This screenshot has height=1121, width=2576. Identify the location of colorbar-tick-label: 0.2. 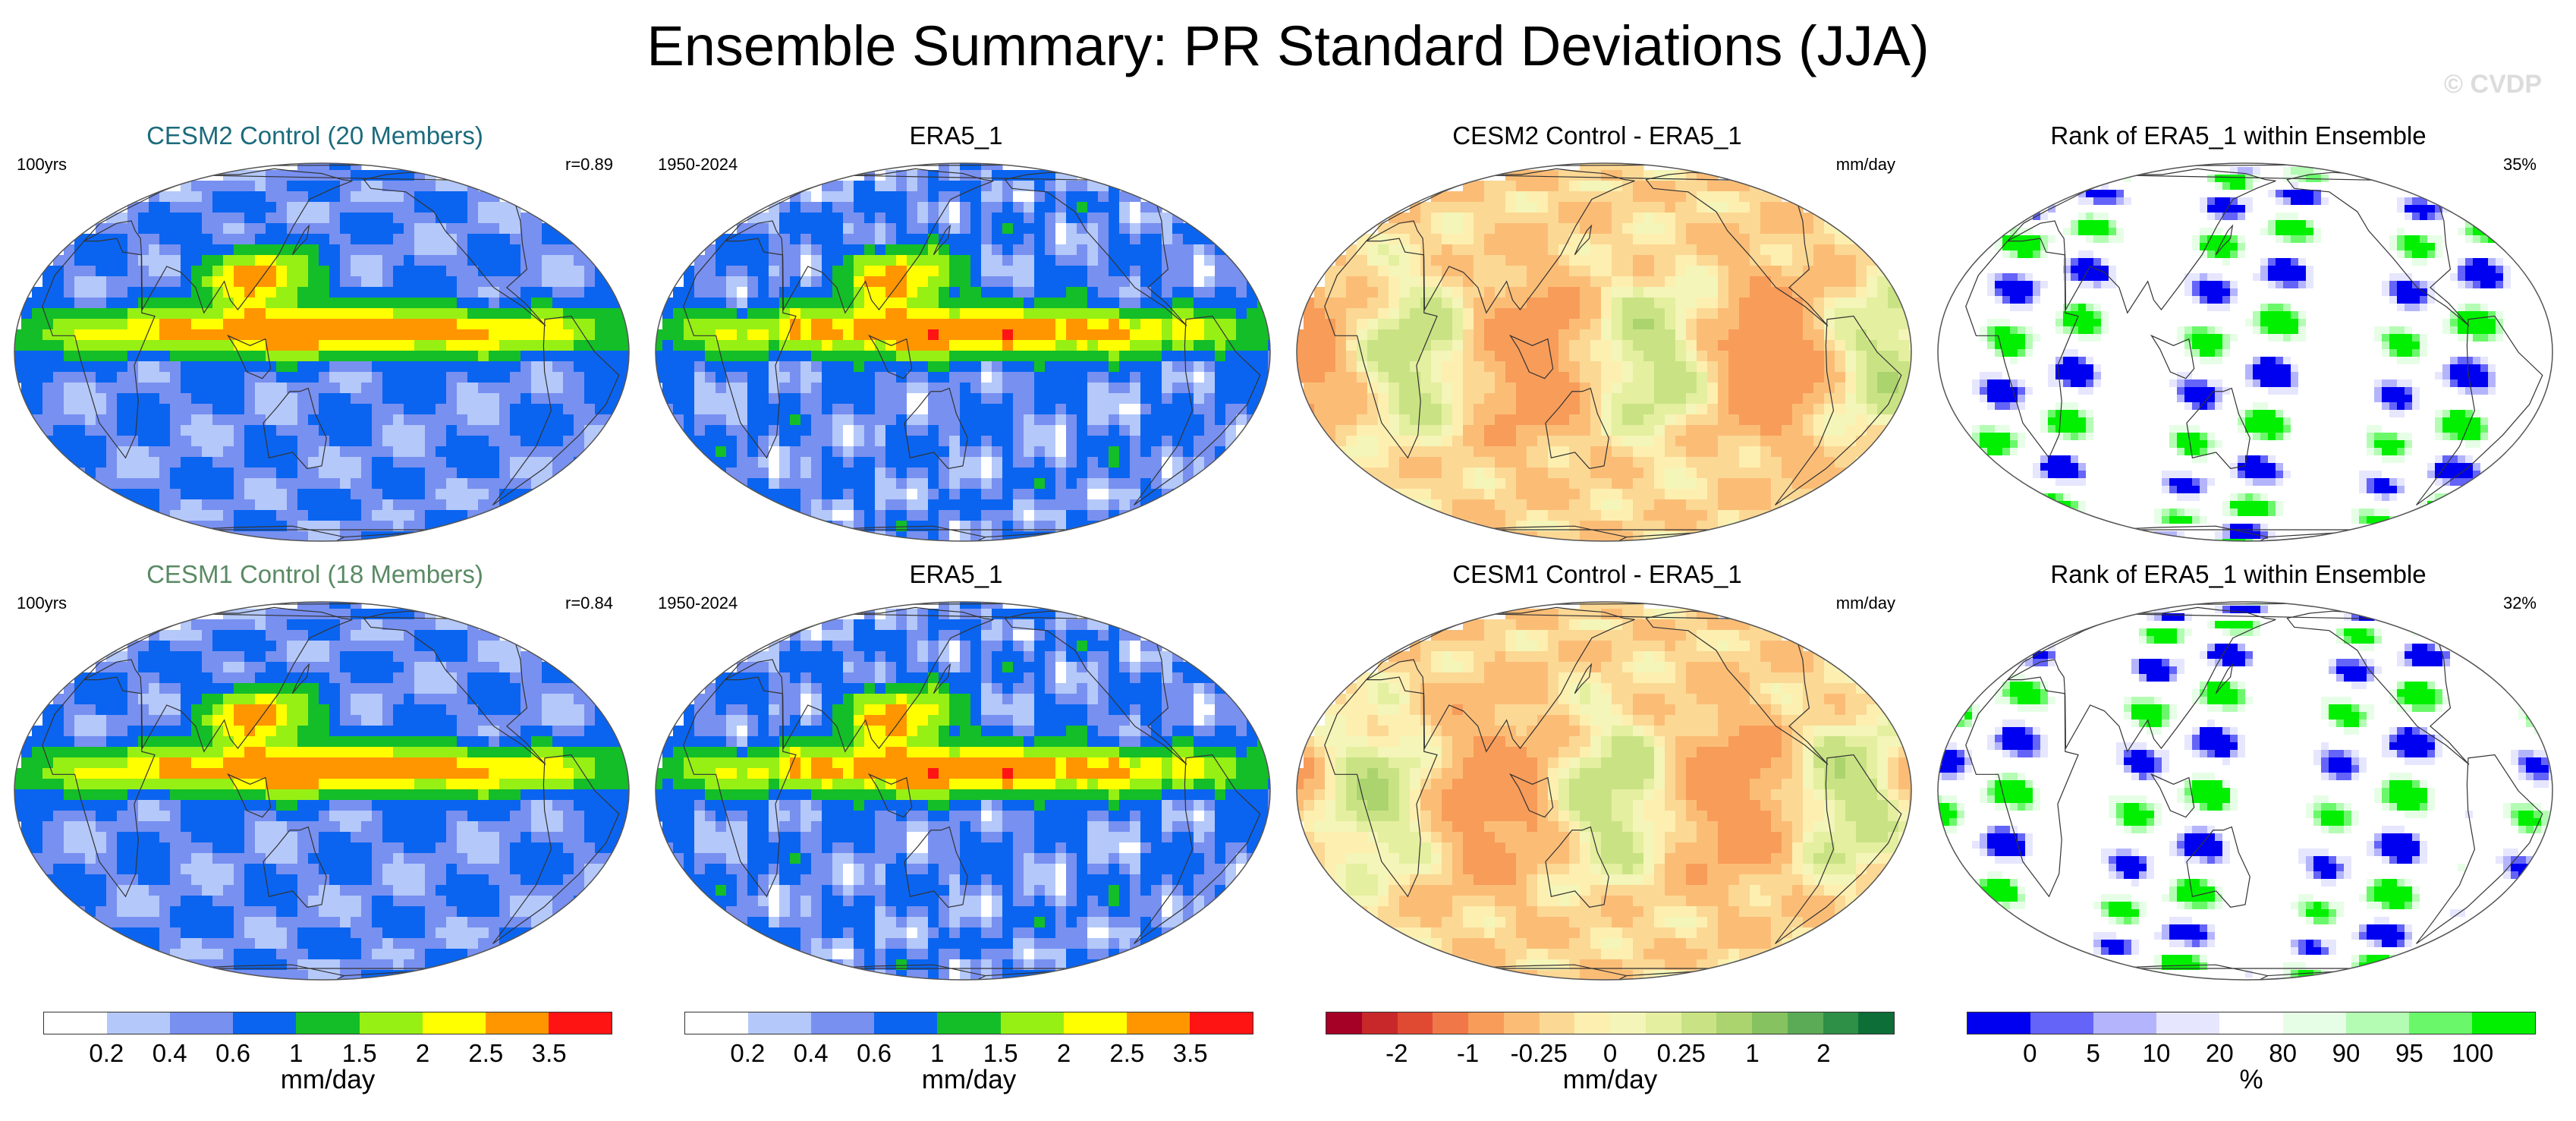
(106, 1053).